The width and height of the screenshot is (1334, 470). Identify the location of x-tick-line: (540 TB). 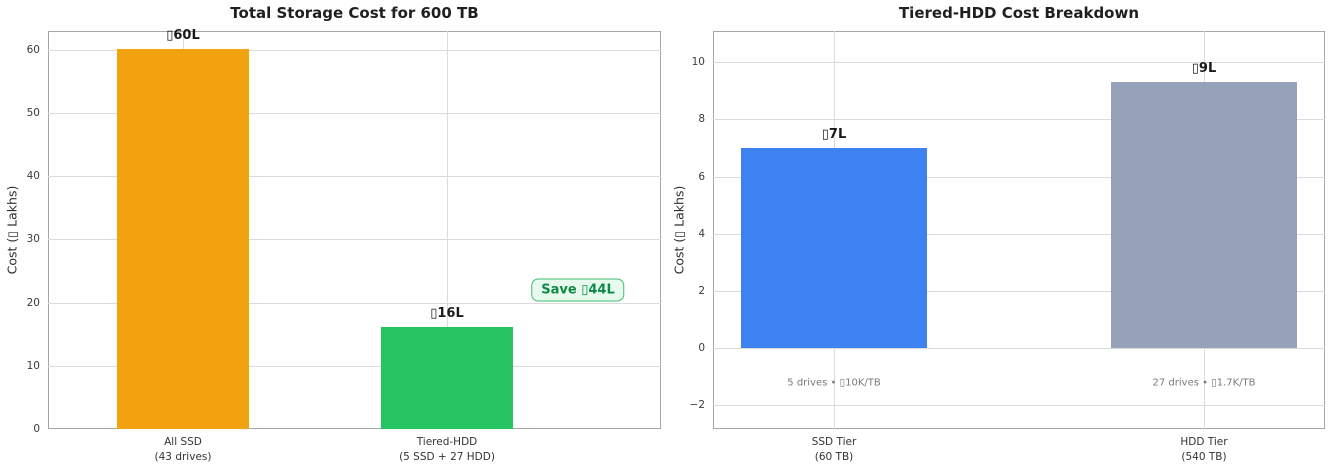
(1204, 457).